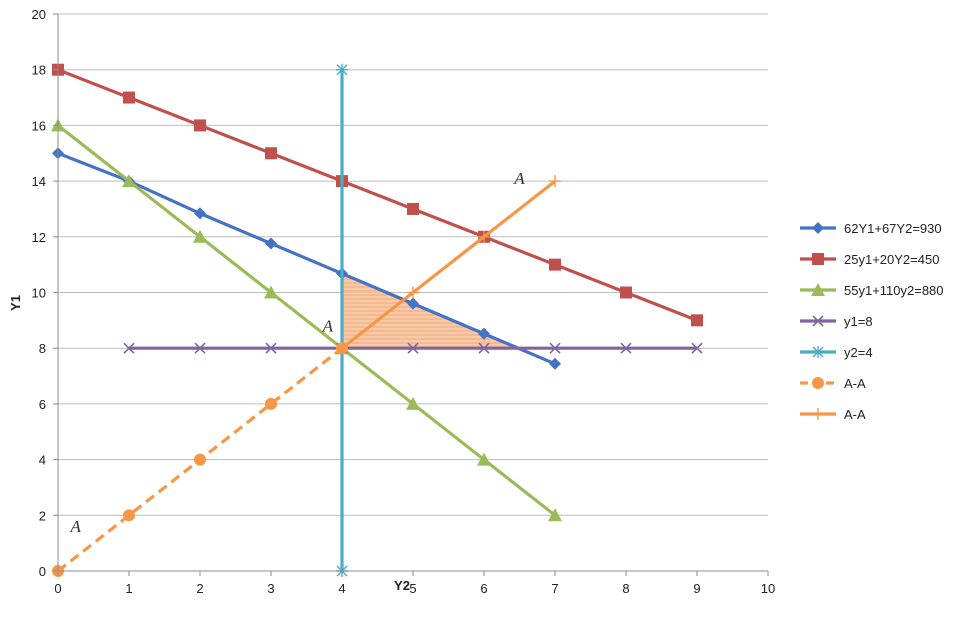 The width and height of the screenshot is (961, 621). I want to click on legend-entry-1: 25y1+20Y2=450, so click(869, 259).